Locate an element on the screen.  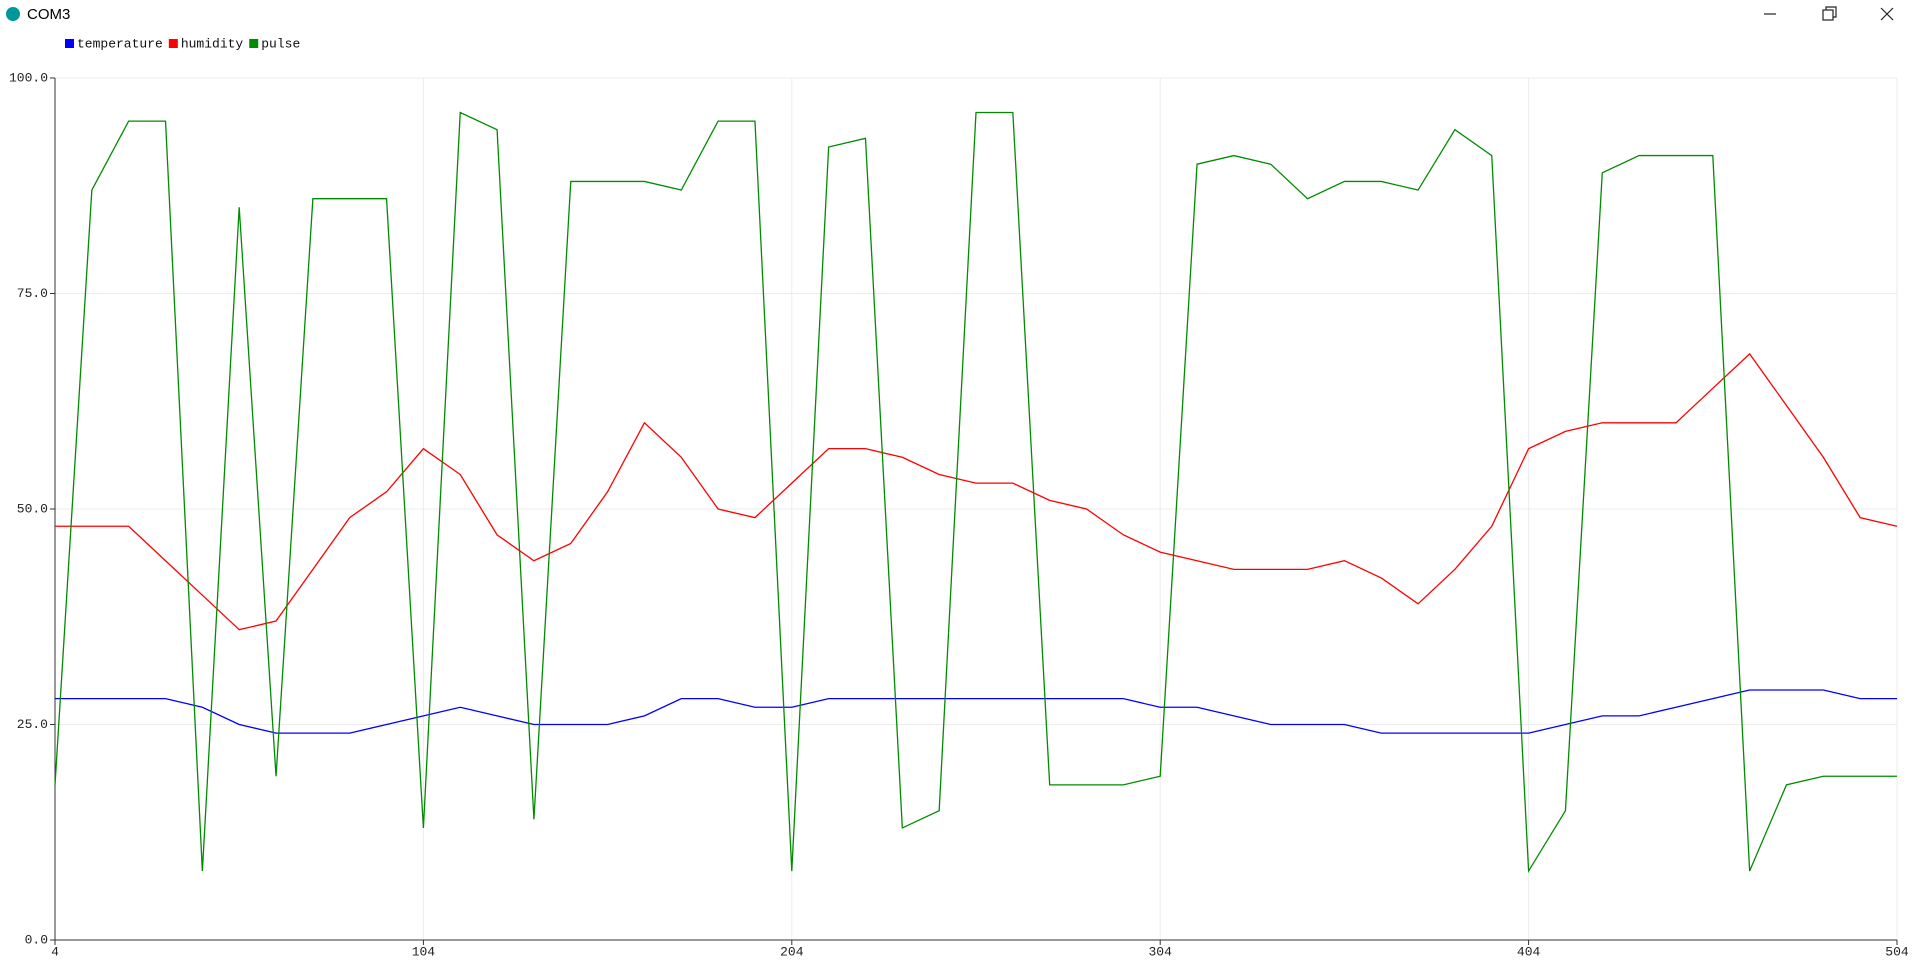
app-icon is located at coordinates (13, 14).